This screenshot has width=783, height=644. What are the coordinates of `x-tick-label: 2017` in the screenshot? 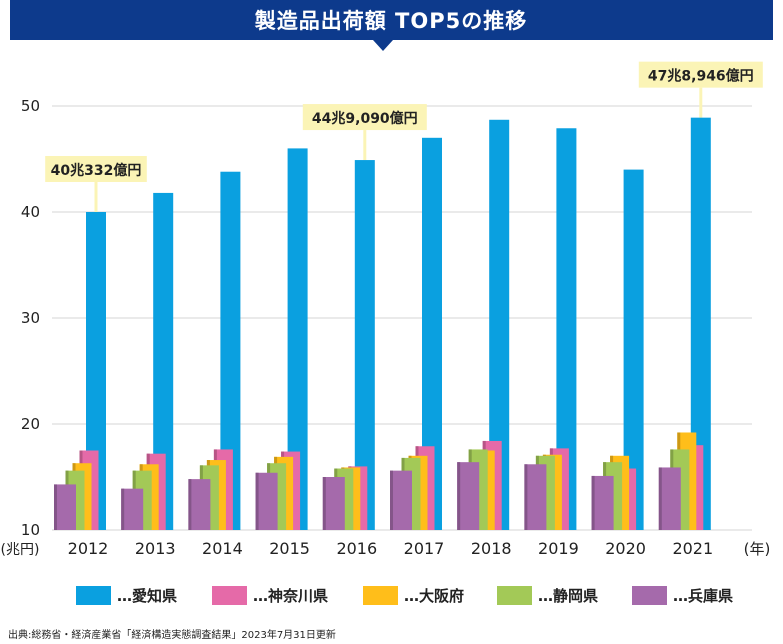 It's located at (424, 548).